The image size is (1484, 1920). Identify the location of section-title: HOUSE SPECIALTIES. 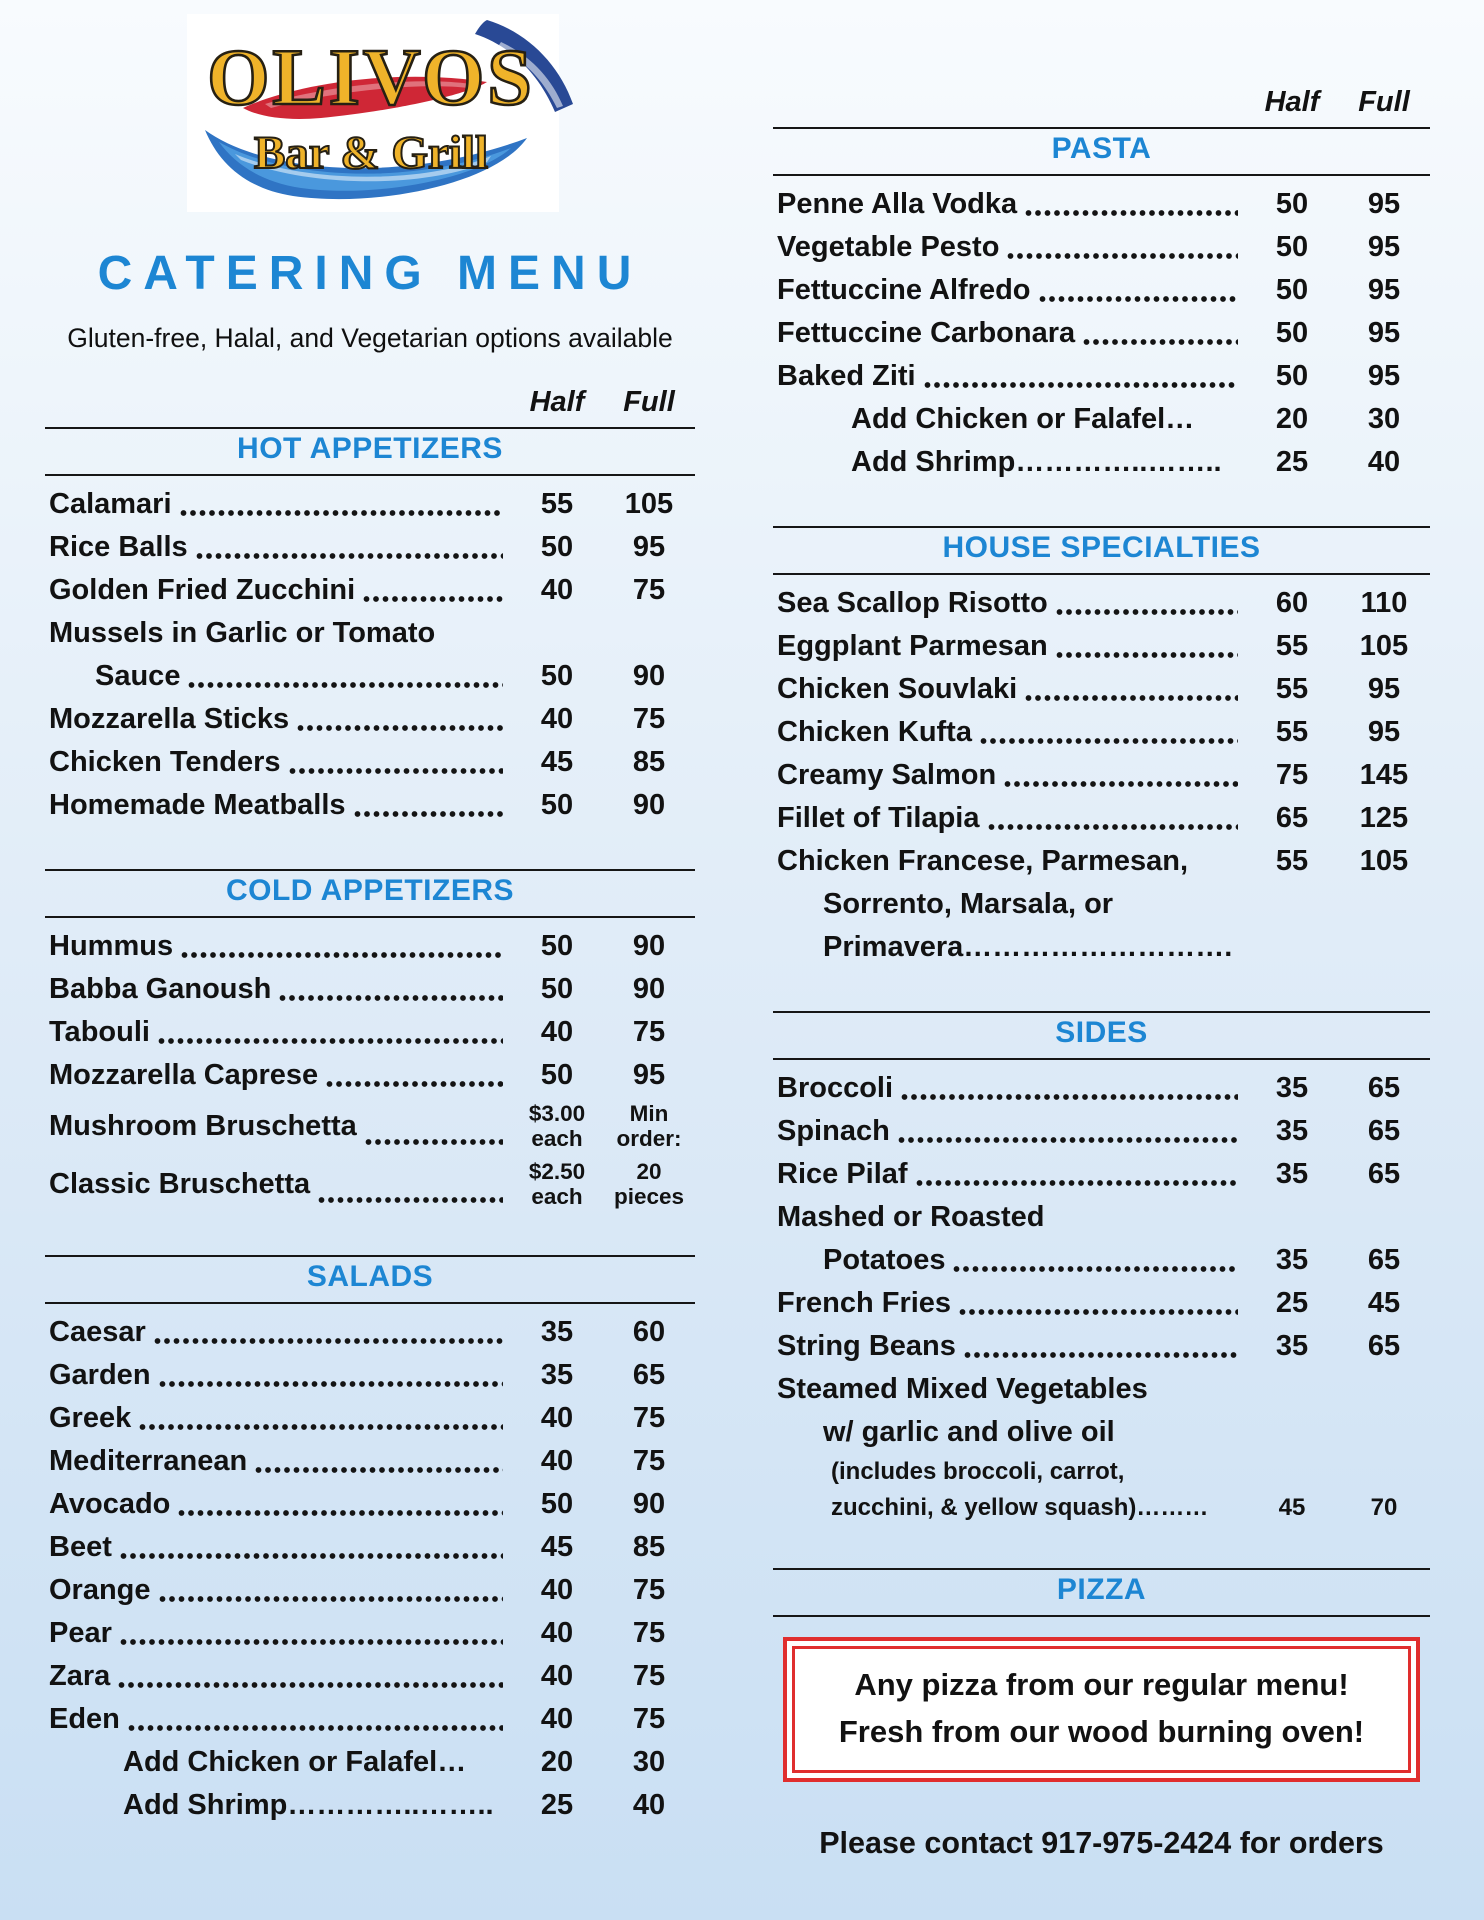
(1101, 547).